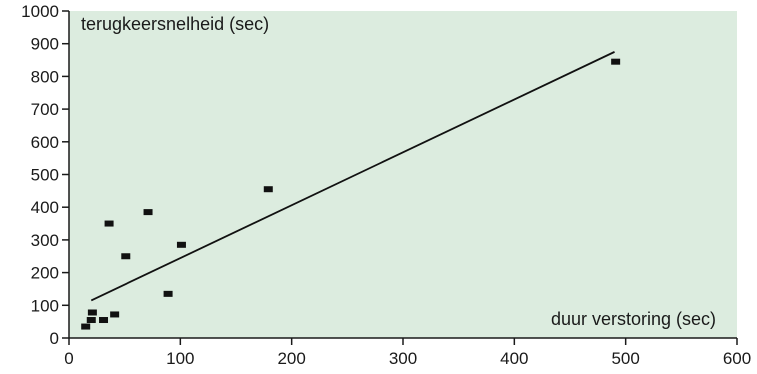  Describe the element at coordinates (45, 207) in the screenshot. I see `y-tick-label: 400` at that location.